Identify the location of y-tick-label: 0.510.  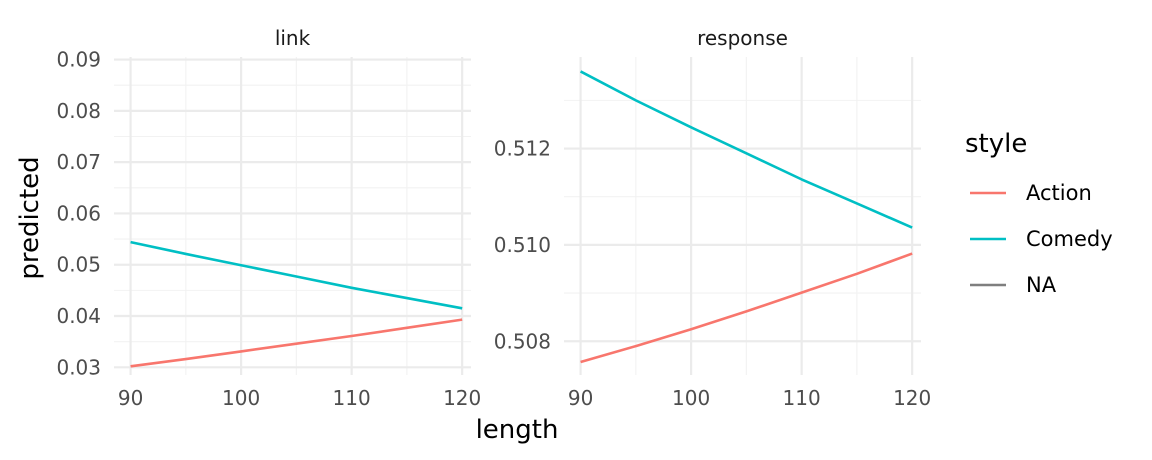
(522, 245).